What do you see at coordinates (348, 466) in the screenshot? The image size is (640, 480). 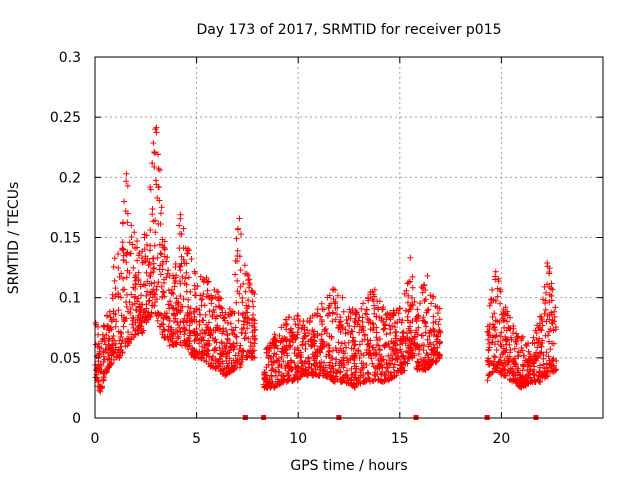 I see `x-axis-label: GPS time / hours` at bounding box center [348, 466].